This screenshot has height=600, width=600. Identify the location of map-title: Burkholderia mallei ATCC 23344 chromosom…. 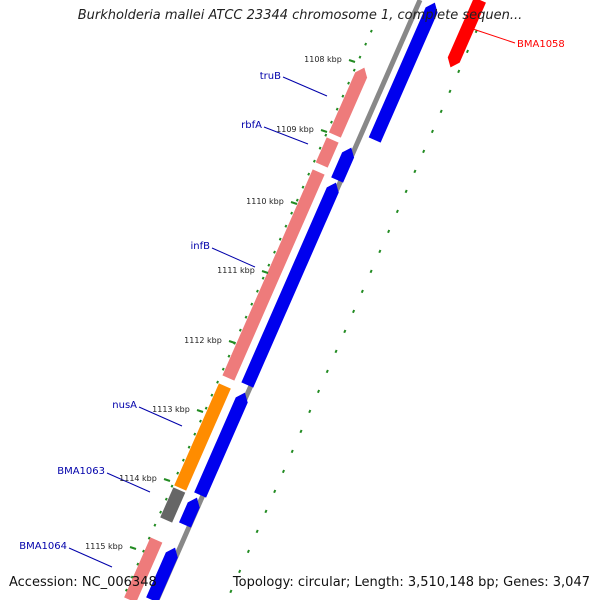
(300, 15).